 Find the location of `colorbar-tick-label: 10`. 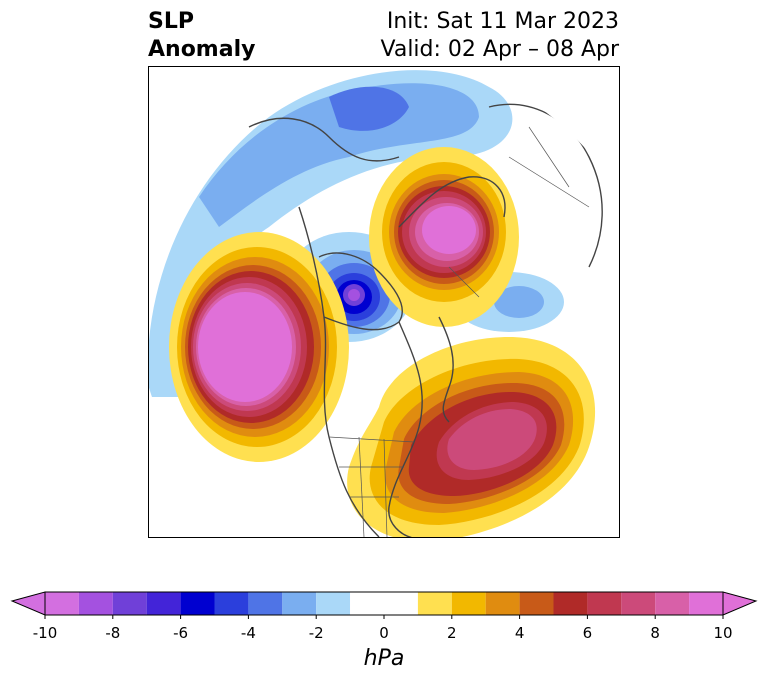

colorbar-tick-label: 10 is located at coordinates (723, 633).